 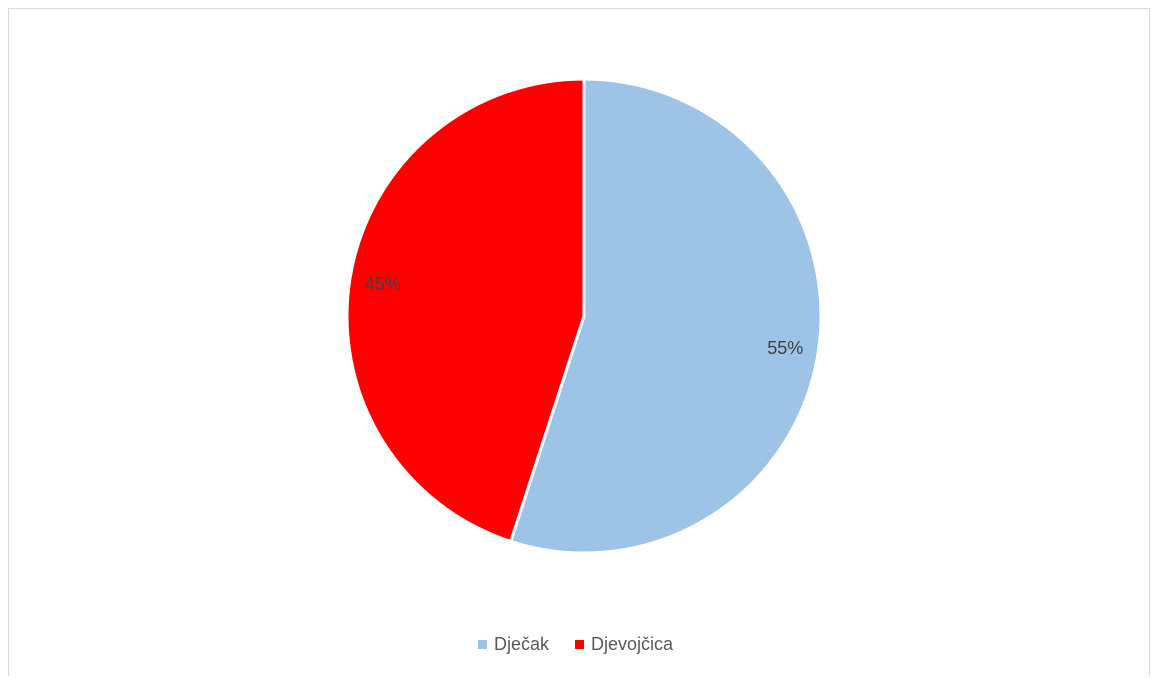 I want to click on legend: Dječak Djevojčica, so click(x=575, y=644).